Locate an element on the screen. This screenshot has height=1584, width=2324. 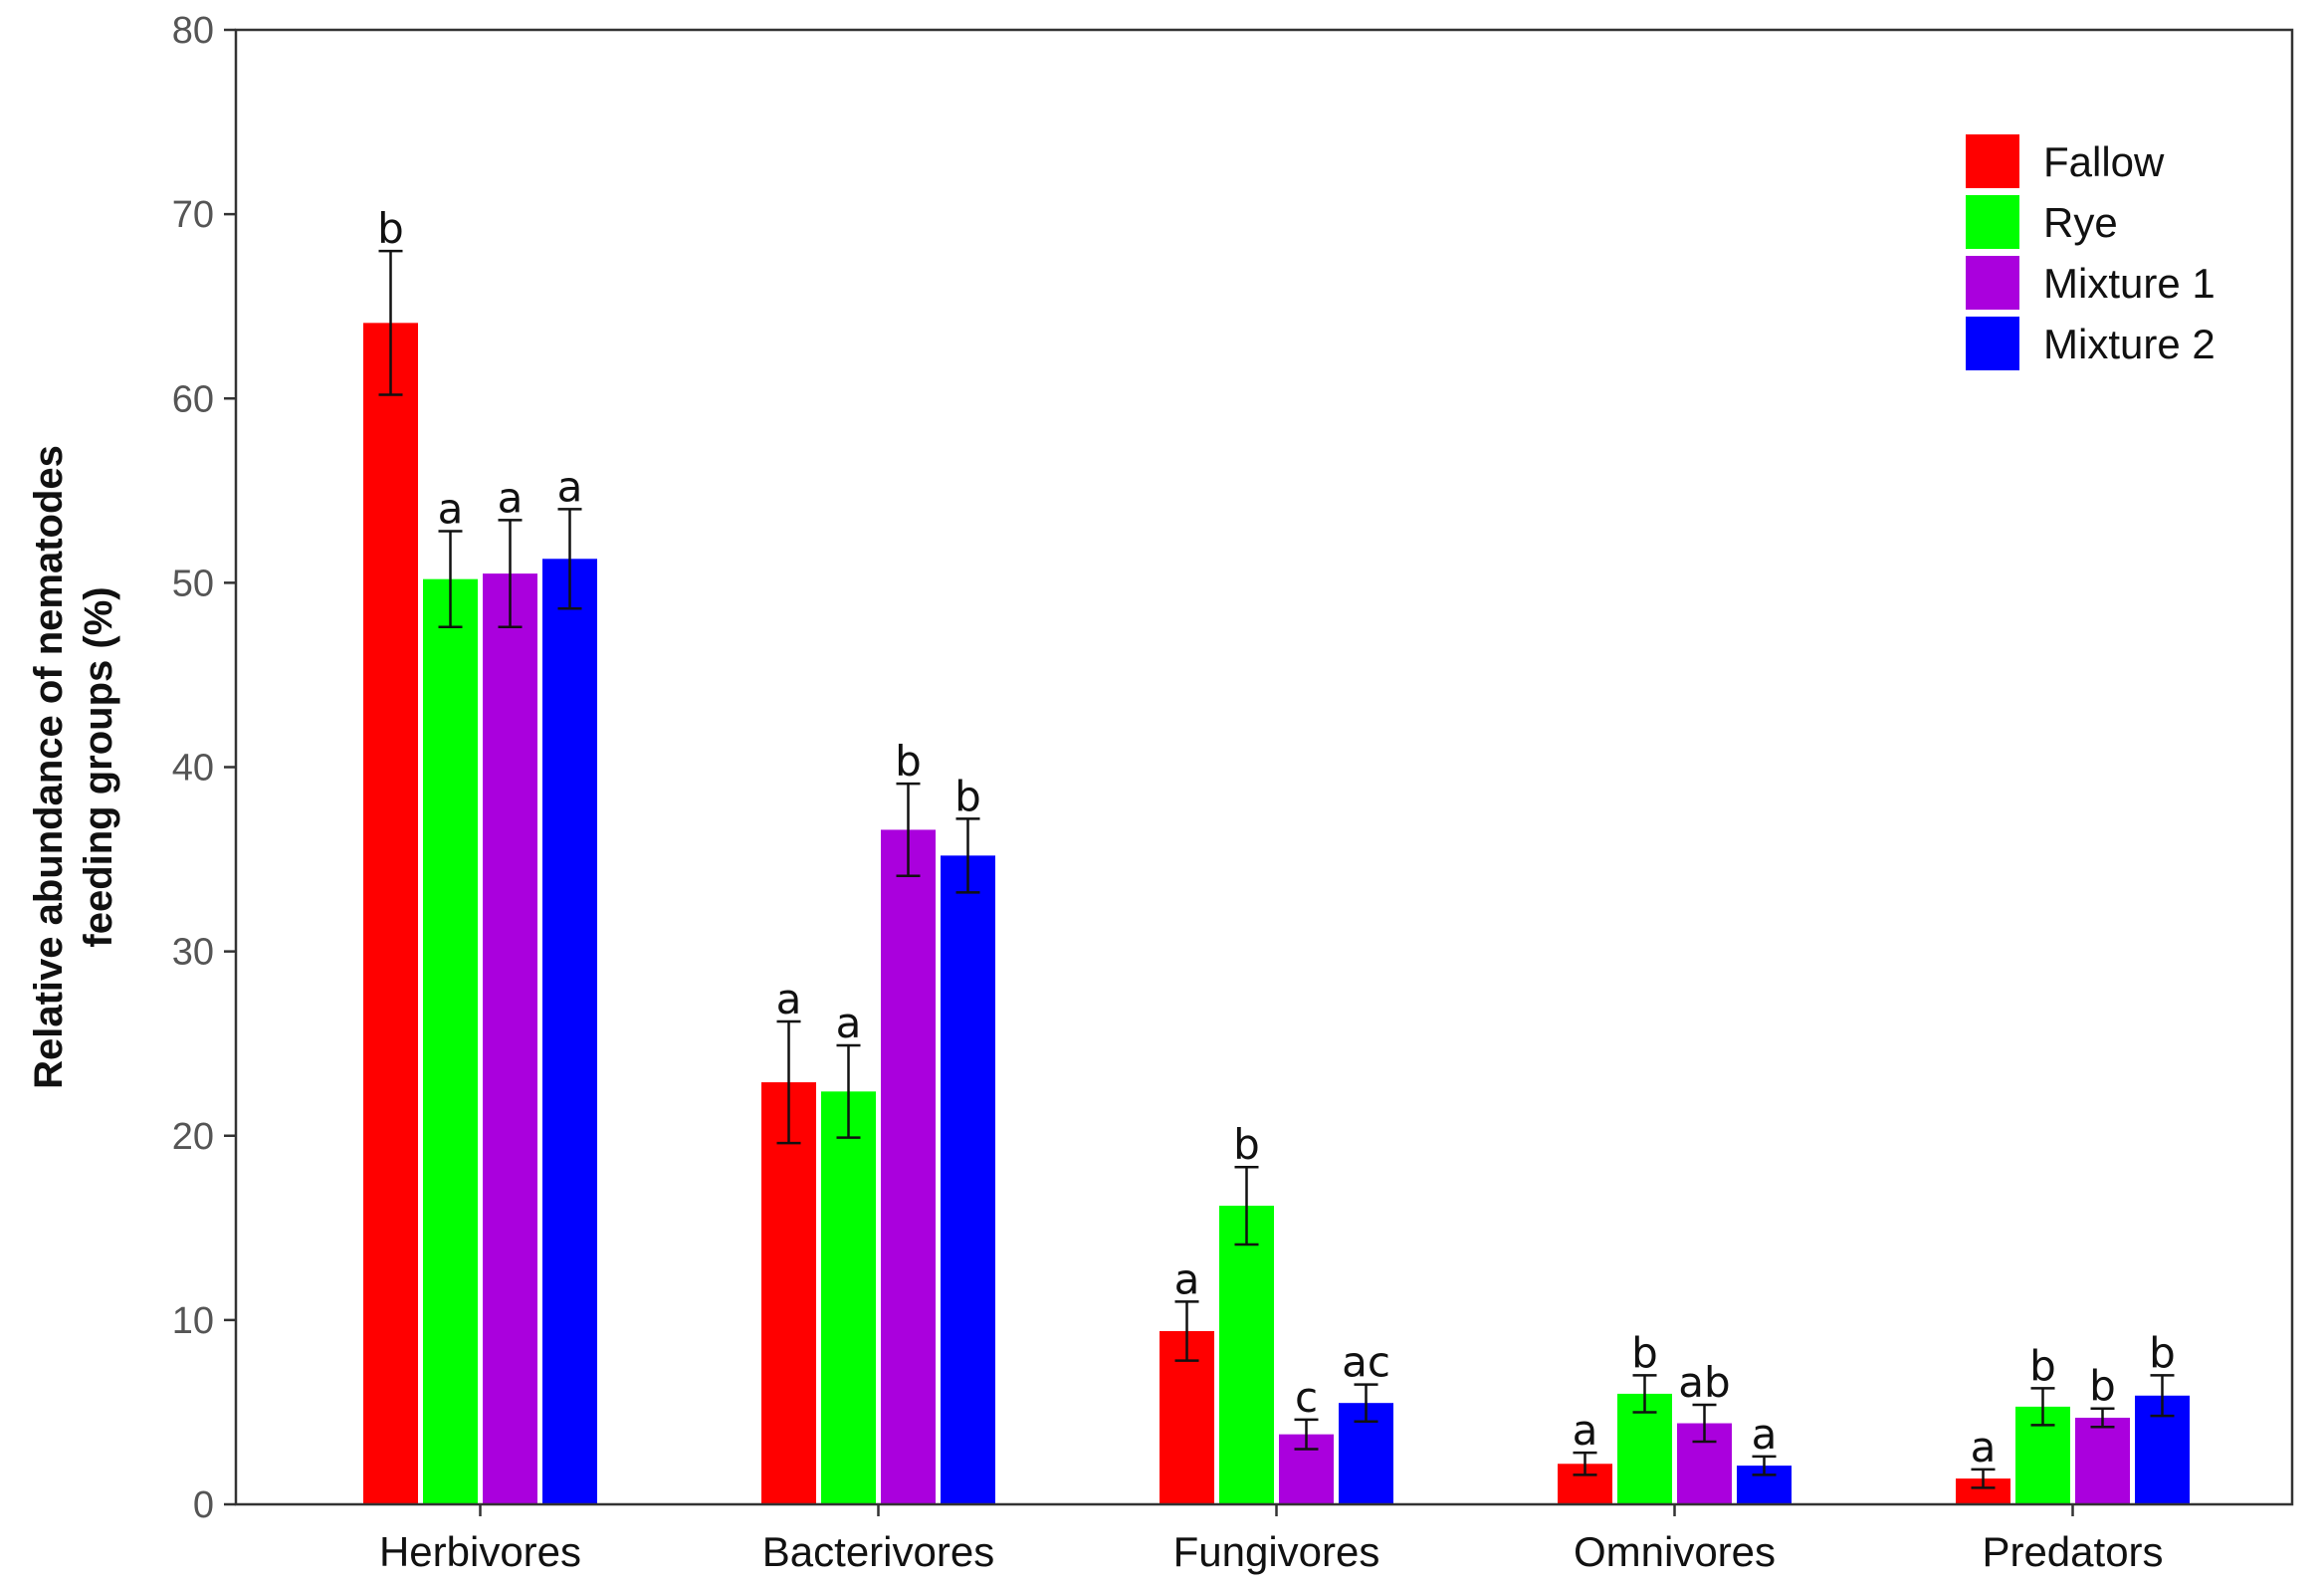
x-tick-label: Herbivores is located at coordinates (480, 1551).